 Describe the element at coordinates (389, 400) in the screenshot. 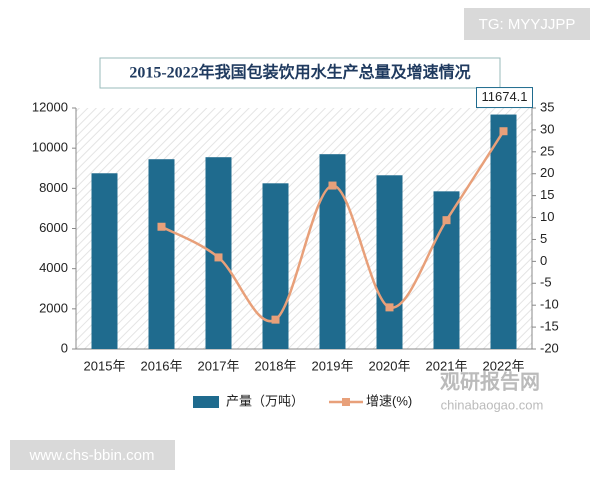

I see `legend-label: 增速(%)` at that location.